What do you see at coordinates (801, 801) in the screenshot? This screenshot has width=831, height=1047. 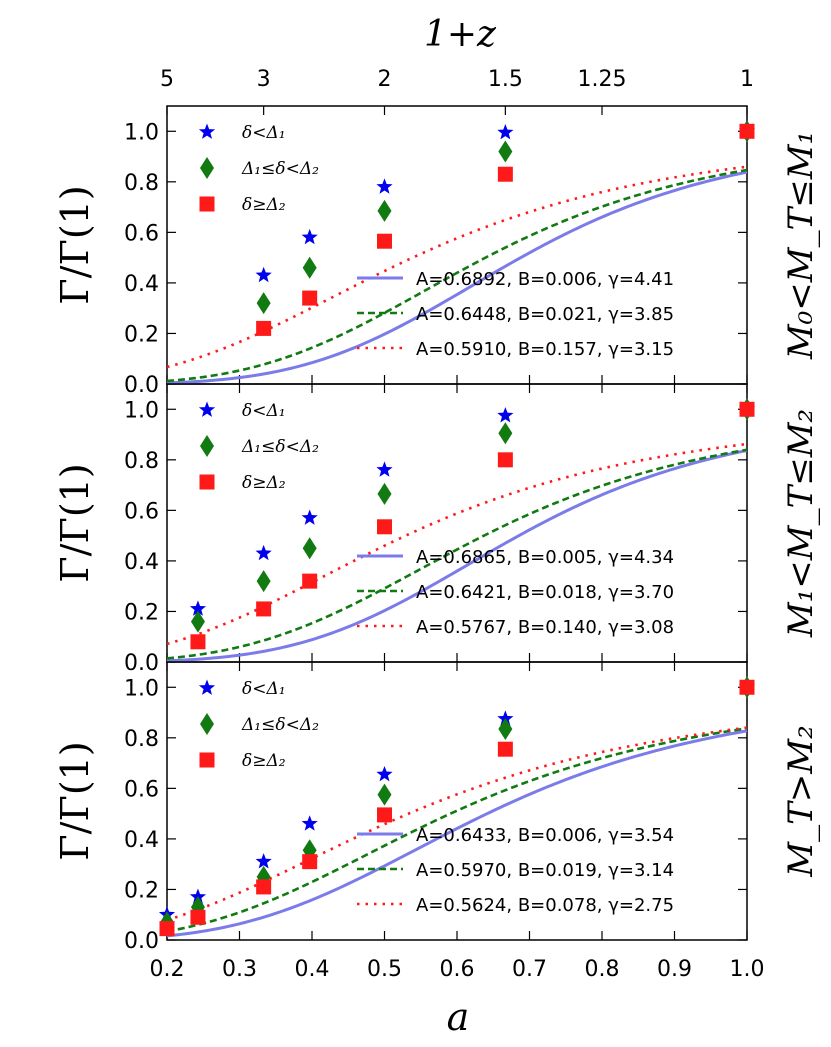 I see `panel-side-label: M_T>M₂` at bounding box center [801, 801].